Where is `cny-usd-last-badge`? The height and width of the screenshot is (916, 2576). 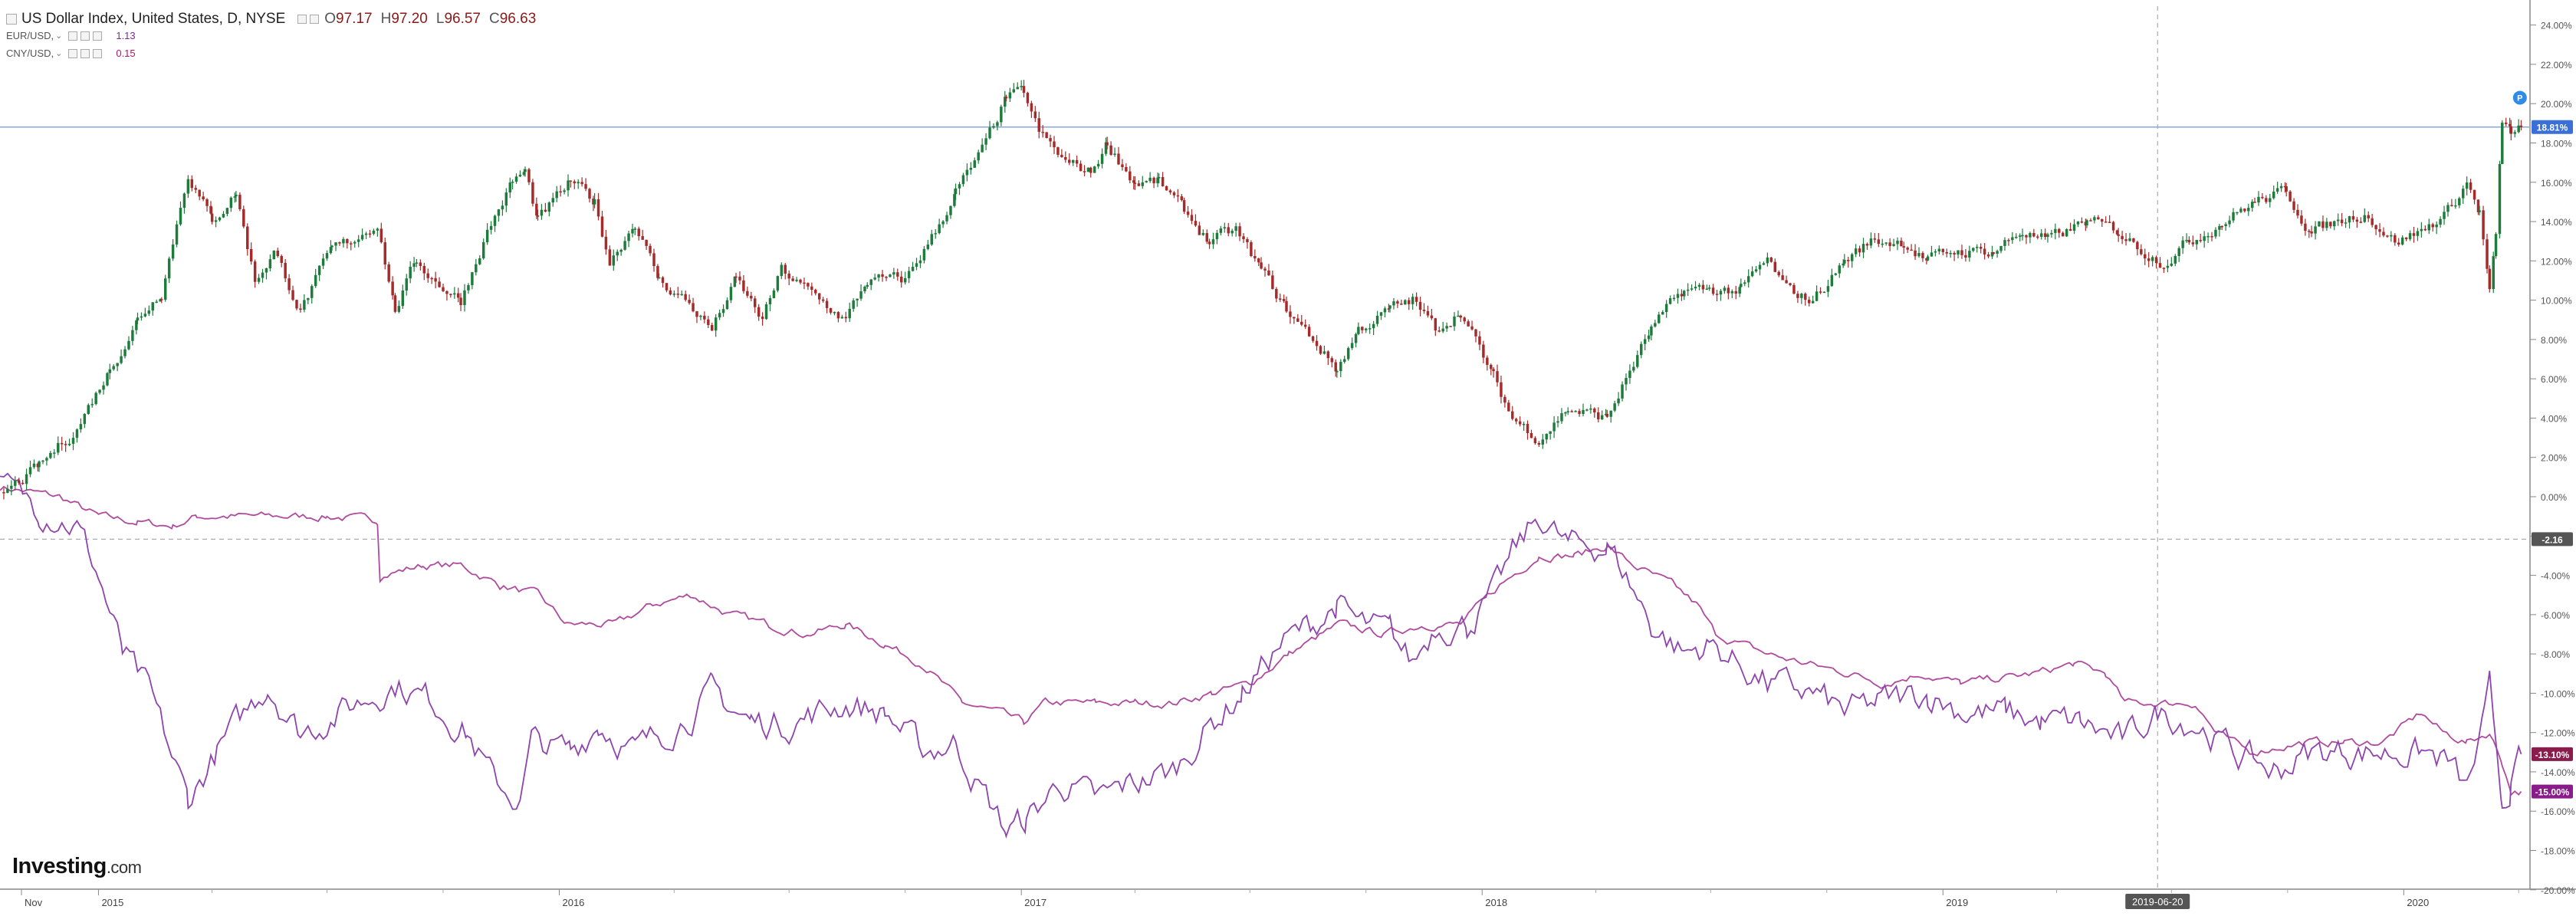
cny-usd-last-badge is located at coordinates (2552, 791).